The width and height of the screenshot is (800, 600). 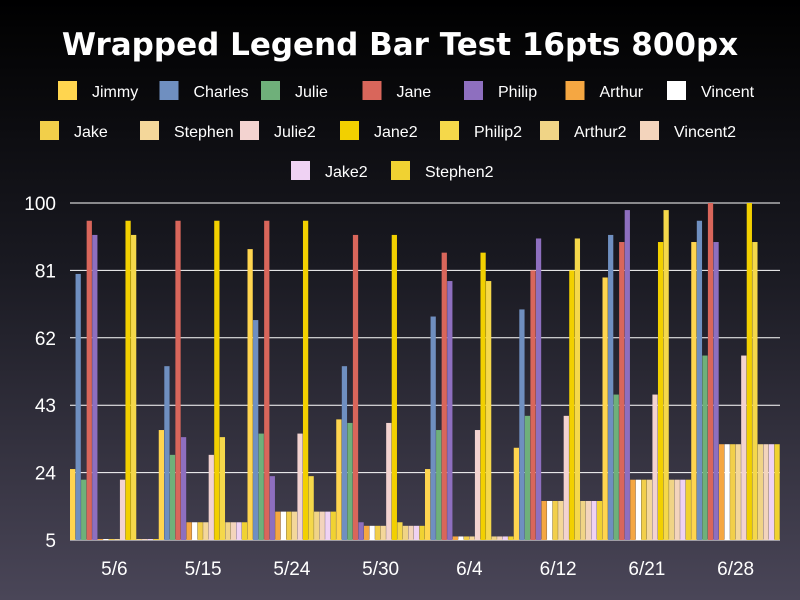 What do you see at coordinates (649, 130) in the screenshot?
I see `legend-swatch-vincent2` at bounding box center [649, 130].